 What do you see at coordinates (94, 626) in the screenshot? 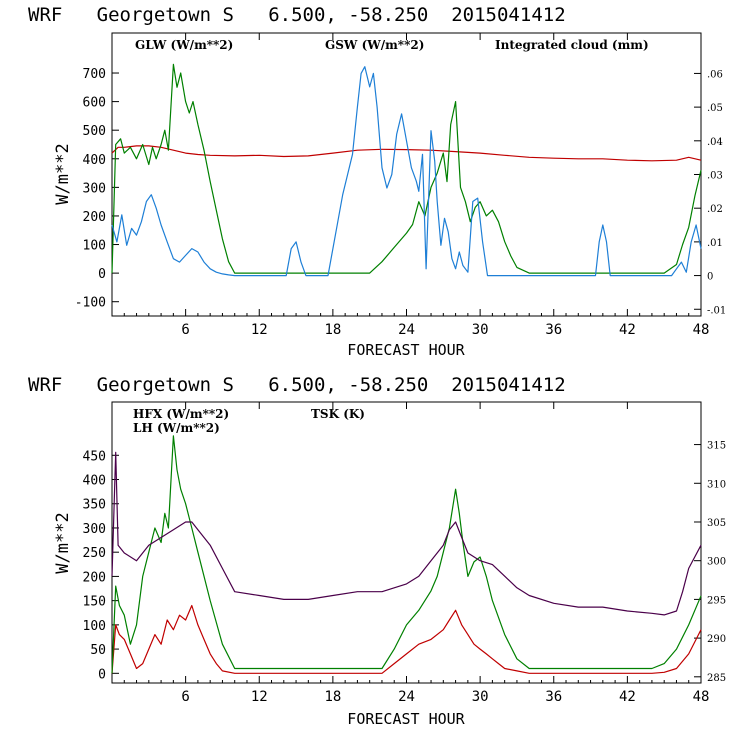
I see `bottom-ytick-label: 100` at bounding box center [94, 626].